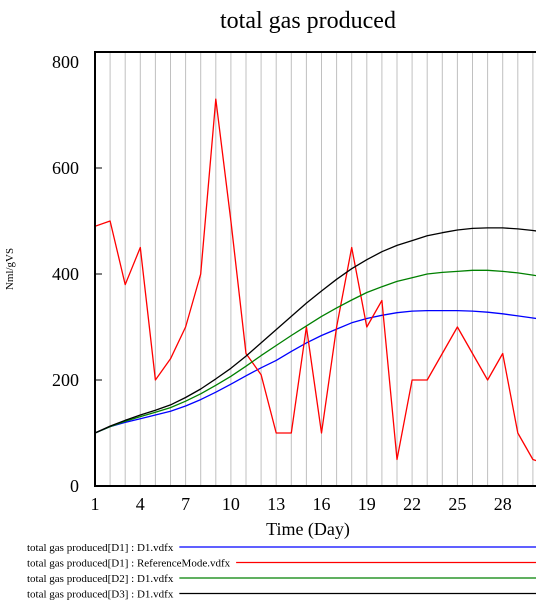 The image size is (536, 612). Describe the element at coordinates (276, 504) in the screenshot. I see `x-tick-label: 13` at that location.